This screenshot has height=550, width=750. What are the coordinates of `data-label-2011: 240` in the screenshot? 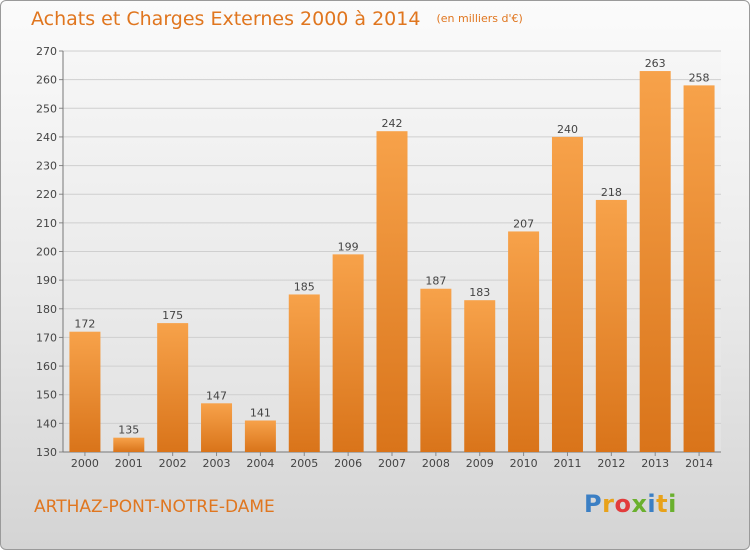 It's located at (567, 129).